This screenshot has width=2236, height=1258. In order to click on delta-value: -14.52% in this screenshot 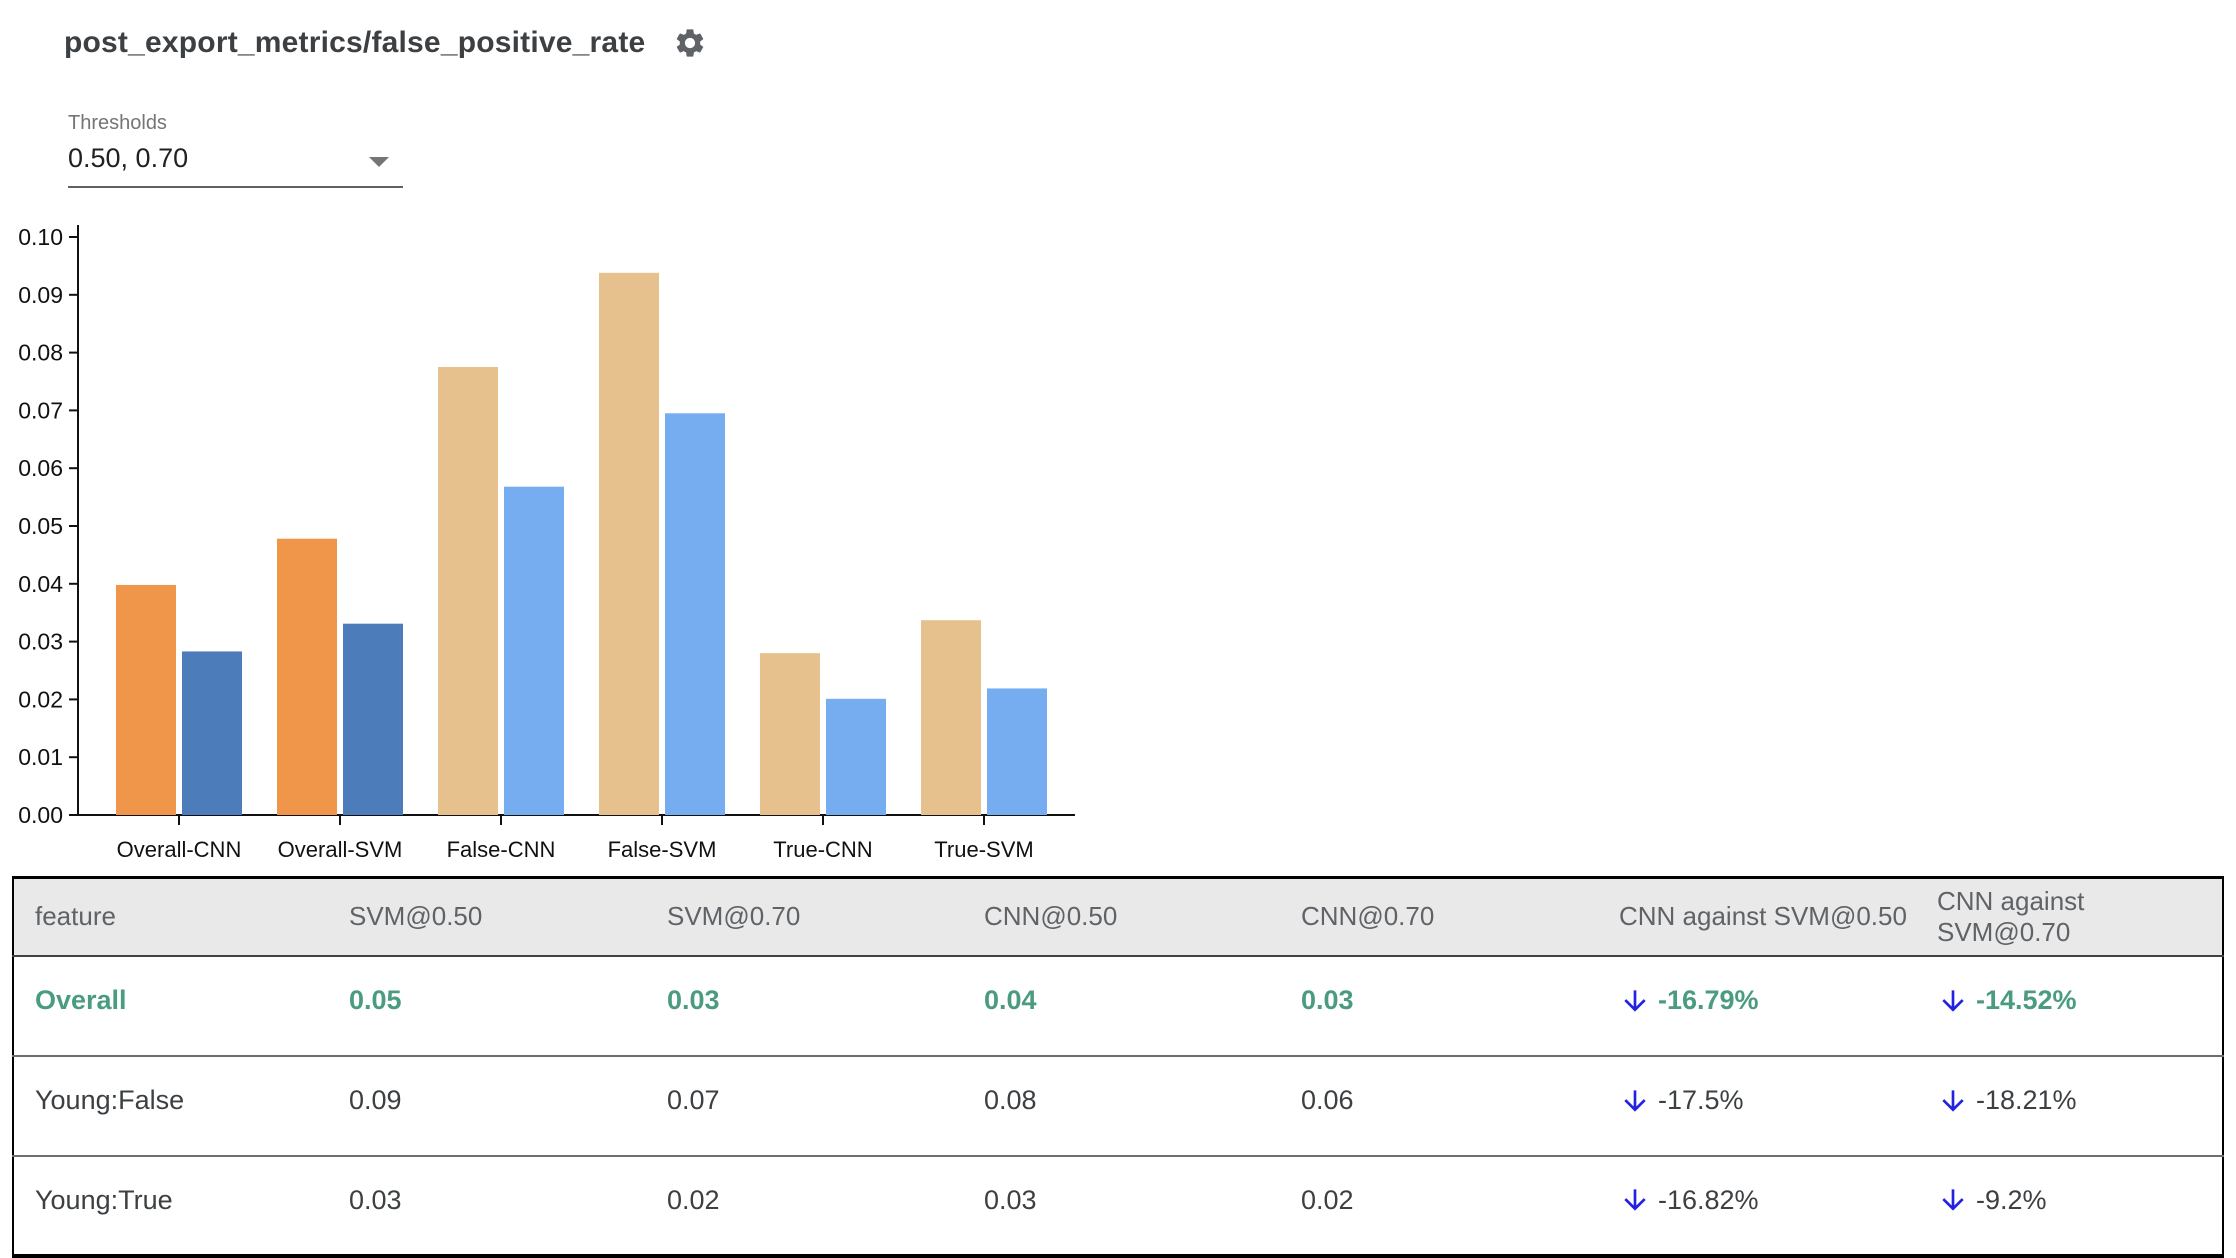, I will do `click(2026, 1000)`.